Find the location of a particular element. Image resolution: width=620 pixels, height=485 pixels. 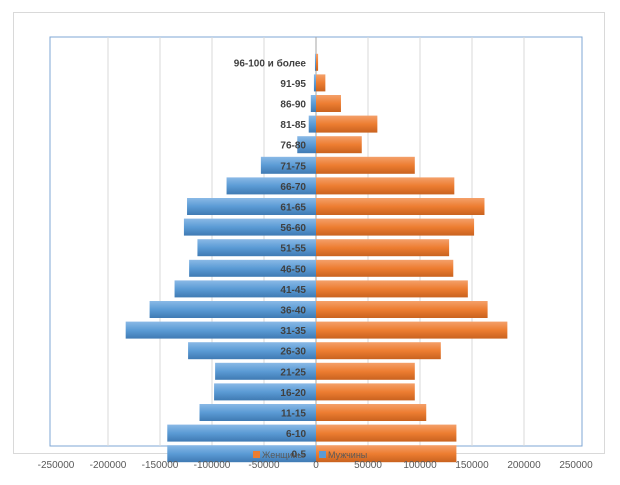

x-tick-label: -50000 is located at coordinates (264, 465).